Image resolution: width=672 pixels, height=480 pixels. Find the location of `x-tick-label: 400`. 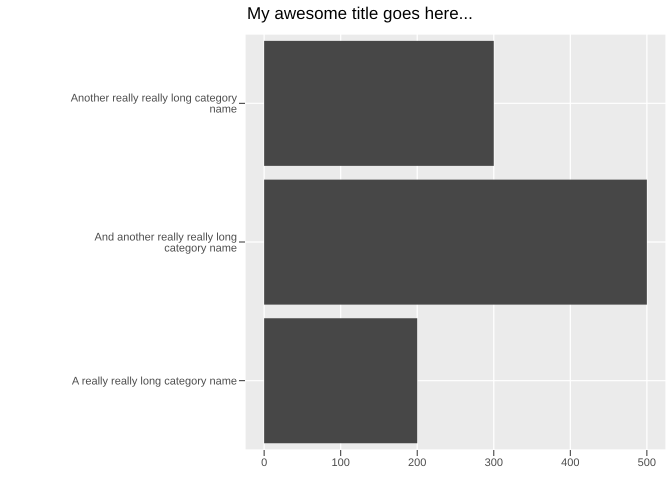

x-tick-label: 400 is located at coordinates (570, 462).